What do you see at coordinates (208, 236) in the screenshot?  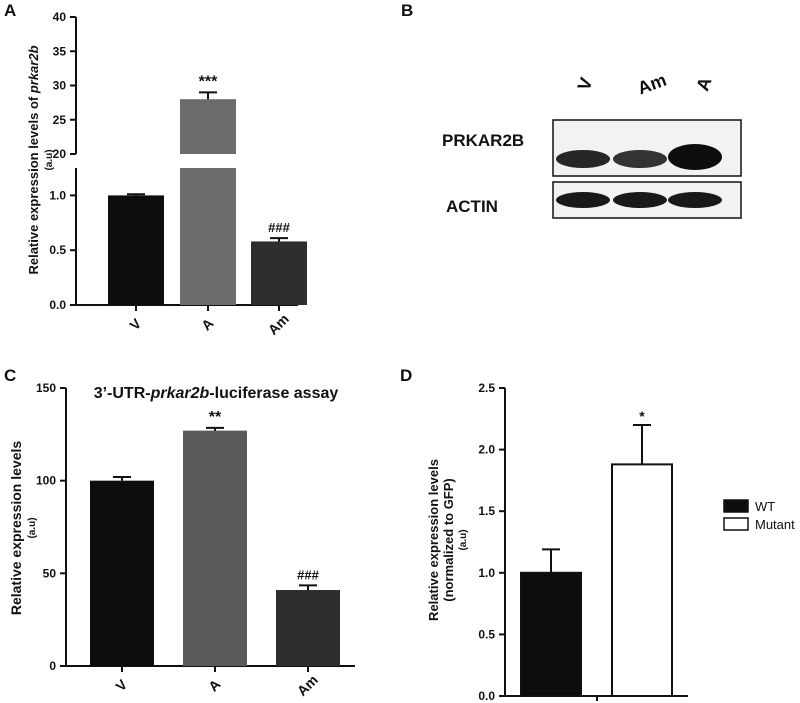 I see `panel-a-bar-a-lower` at bounding box center [208, 236].